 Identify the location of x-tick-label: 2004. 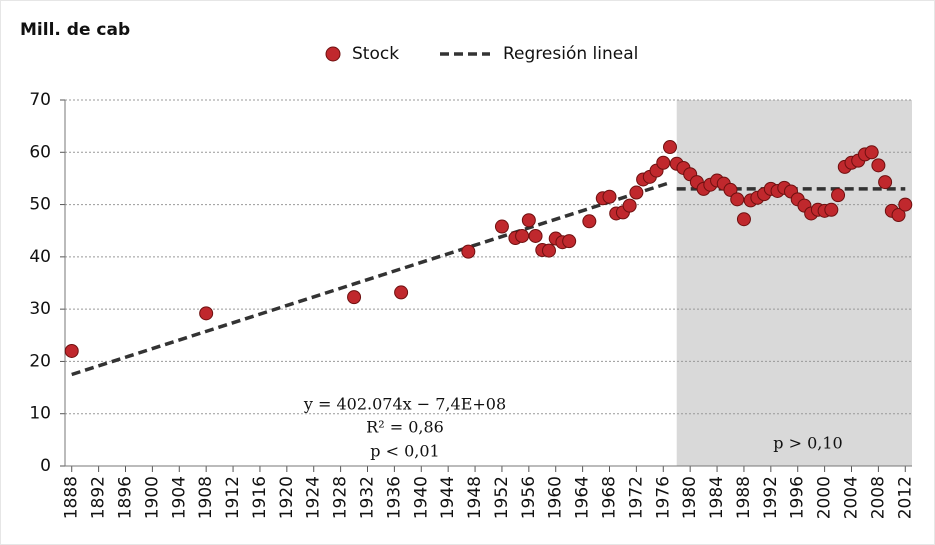
(852, 497).